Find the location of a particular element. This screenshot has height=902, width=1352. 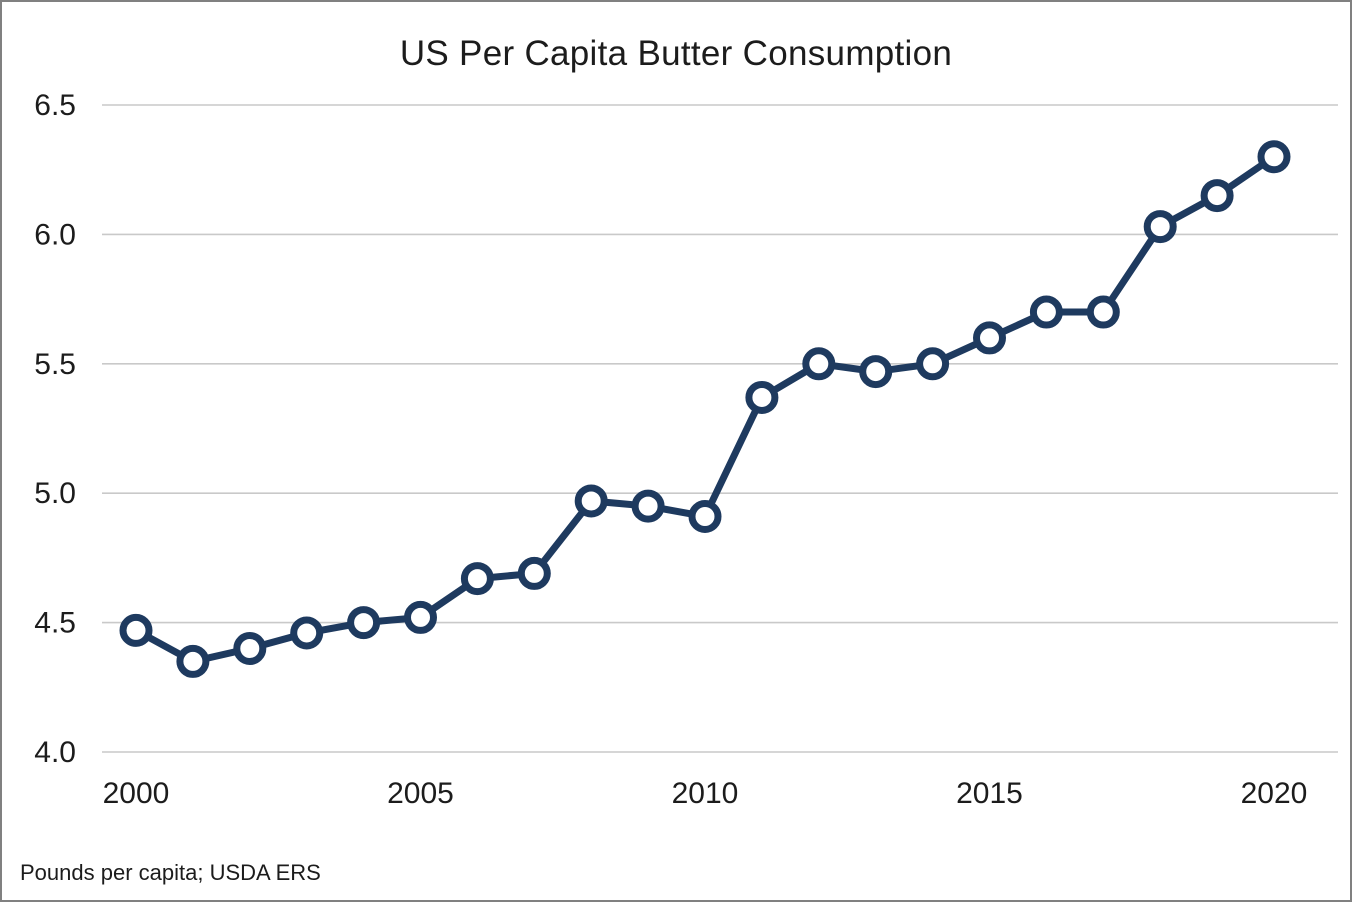

data-point-2014 is located at coordinates (933, 364).